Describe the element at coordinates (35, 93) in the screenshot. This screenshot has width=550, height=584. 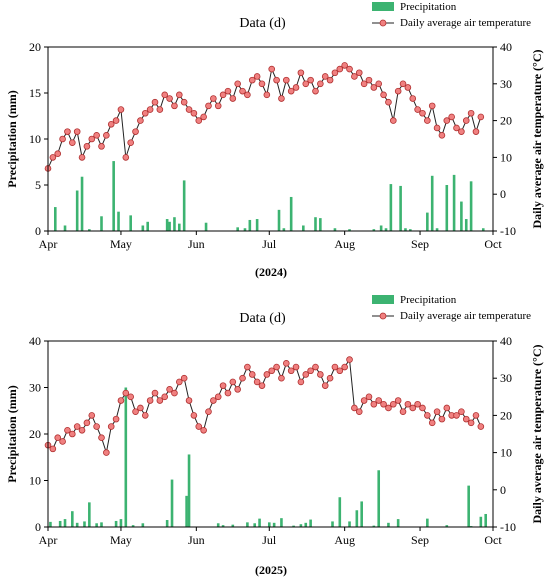
I see `y-left-tick-label: 15` at that location.